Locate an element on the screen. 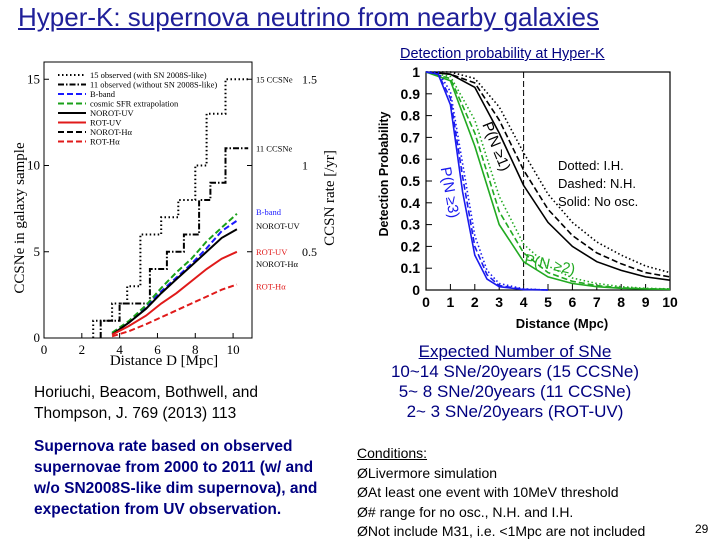 Image resolution: width=720 pixels, height=542 pixels. right-y-tick-label: 0.3 is located at coordinates (411, 225).